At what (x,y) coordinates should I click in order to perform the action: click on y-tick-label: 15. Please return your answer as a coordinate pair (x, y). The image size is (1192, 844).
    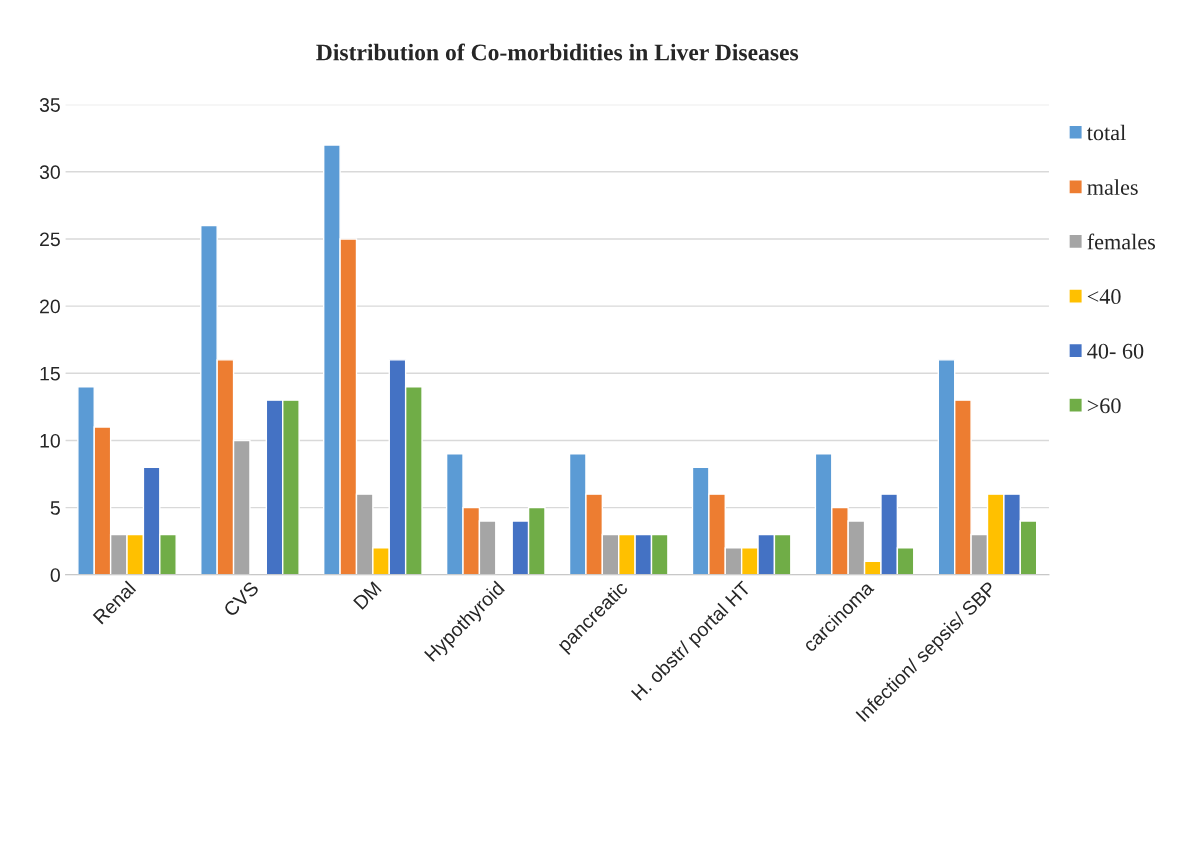
    Looking at the image, I should click on (50, 373).